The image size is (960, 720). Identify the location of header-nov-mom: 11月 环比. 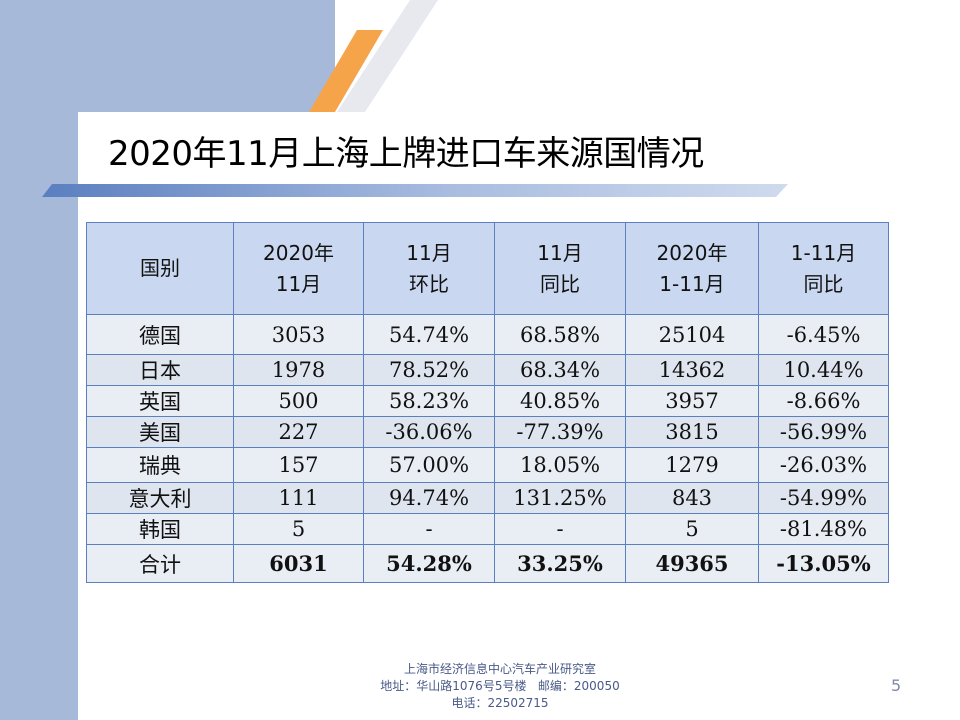
(429, 268).